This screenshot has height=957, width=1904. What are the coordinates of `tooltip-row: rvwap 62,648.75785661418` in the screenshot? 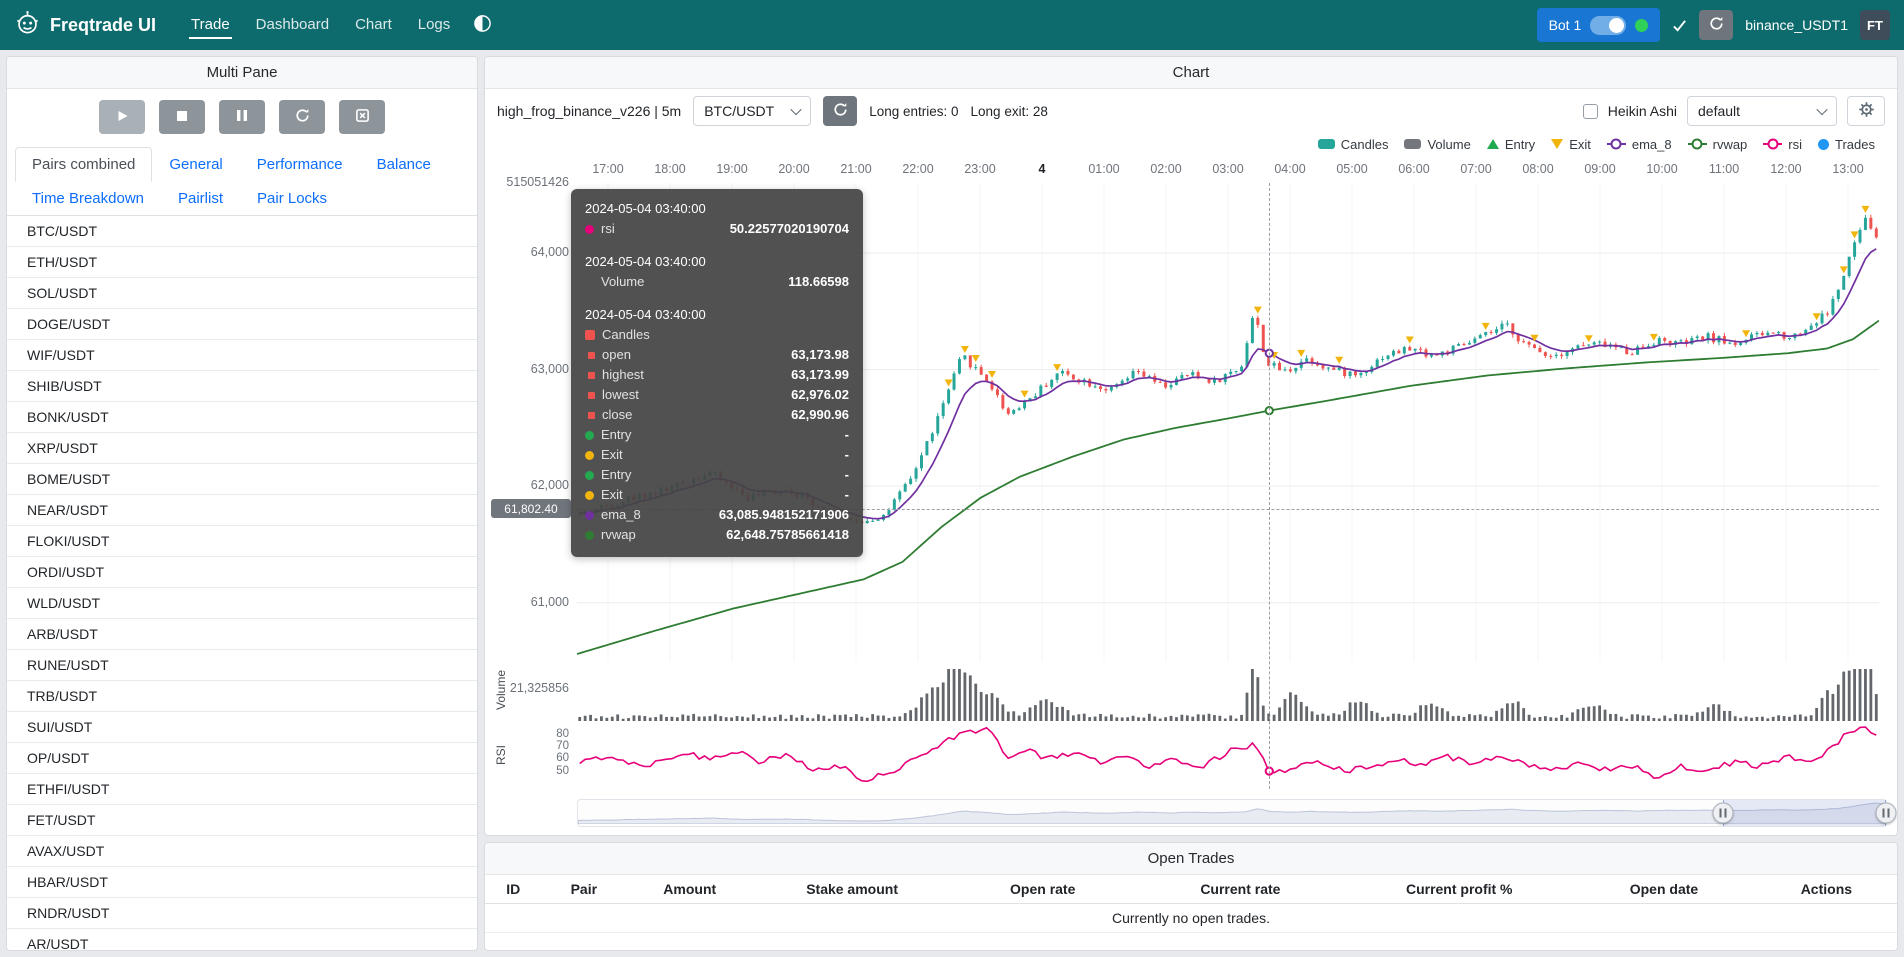 It's located at (717, 535).